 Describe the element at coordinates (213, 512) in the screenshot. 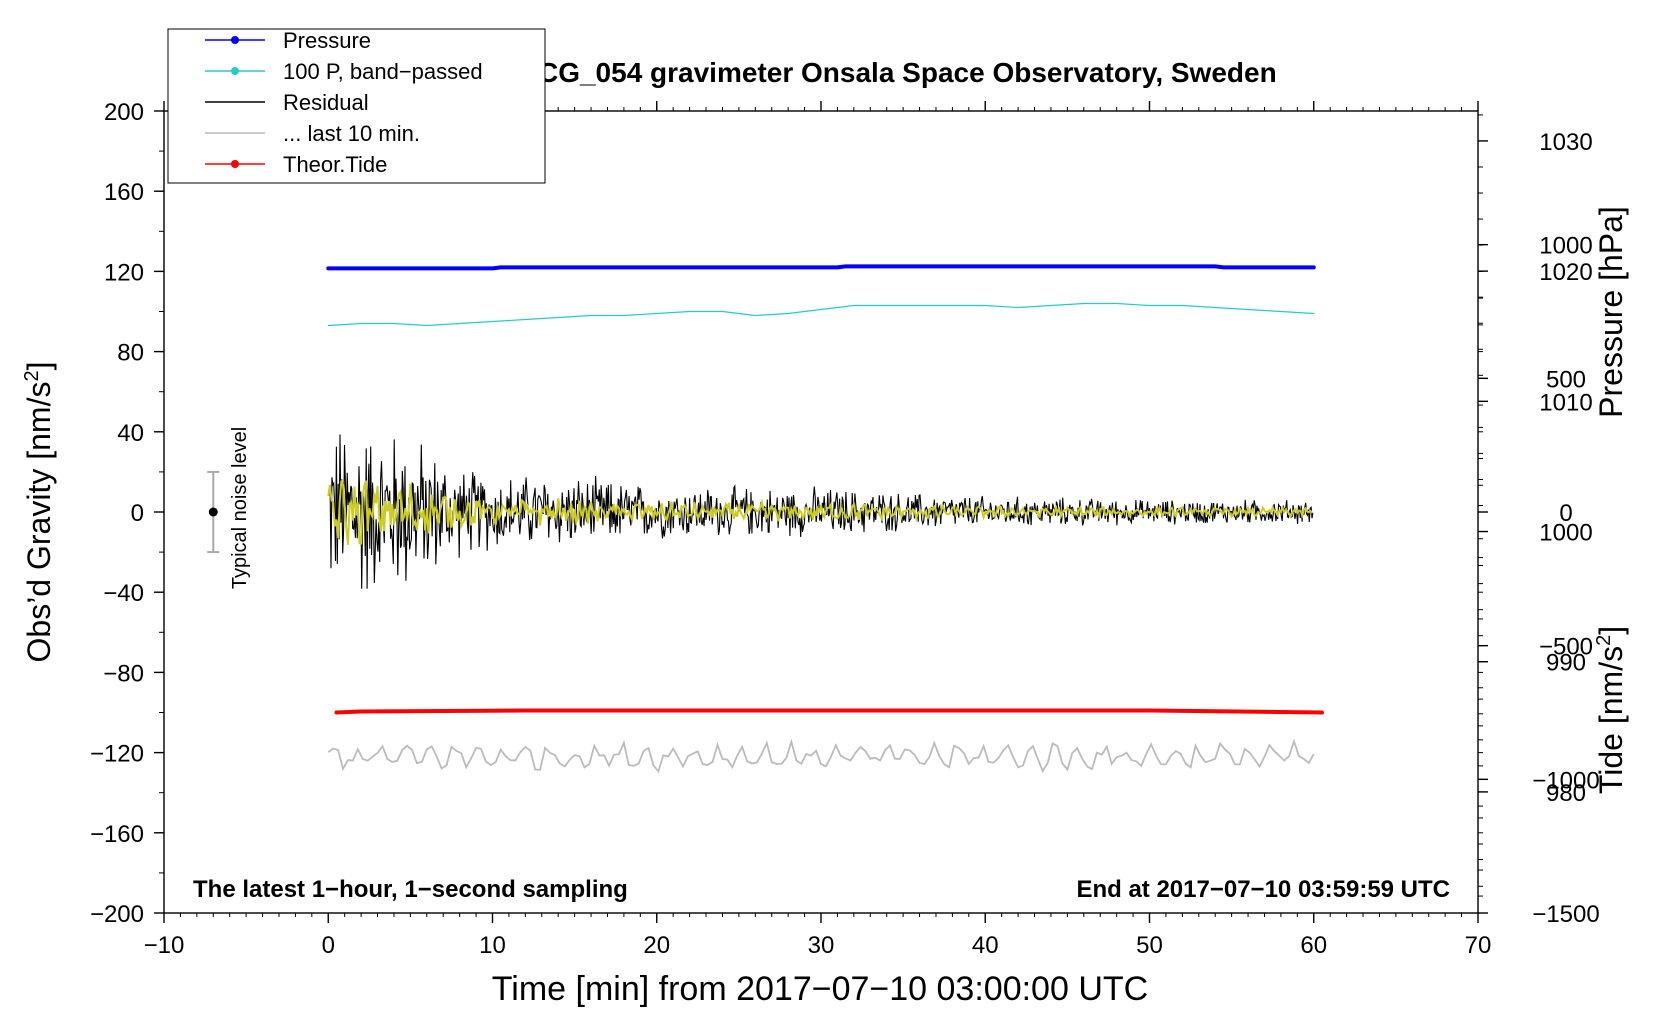

I see `noise-bar-center-dot` at that location.